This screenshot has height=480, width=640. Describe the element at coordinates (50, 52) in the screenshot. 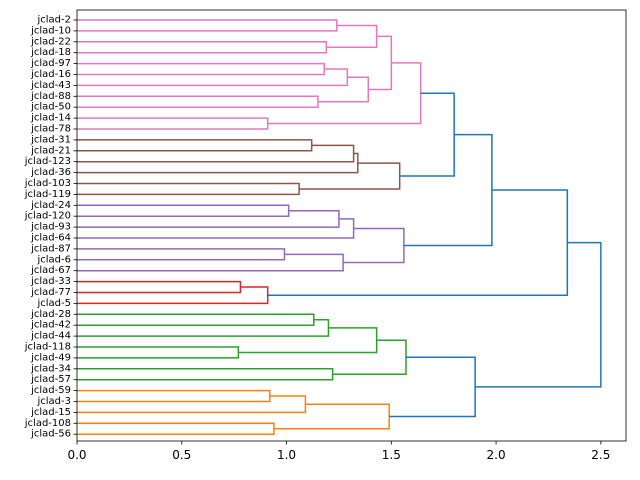

I see `leaf-label: jclad-18` at that location.